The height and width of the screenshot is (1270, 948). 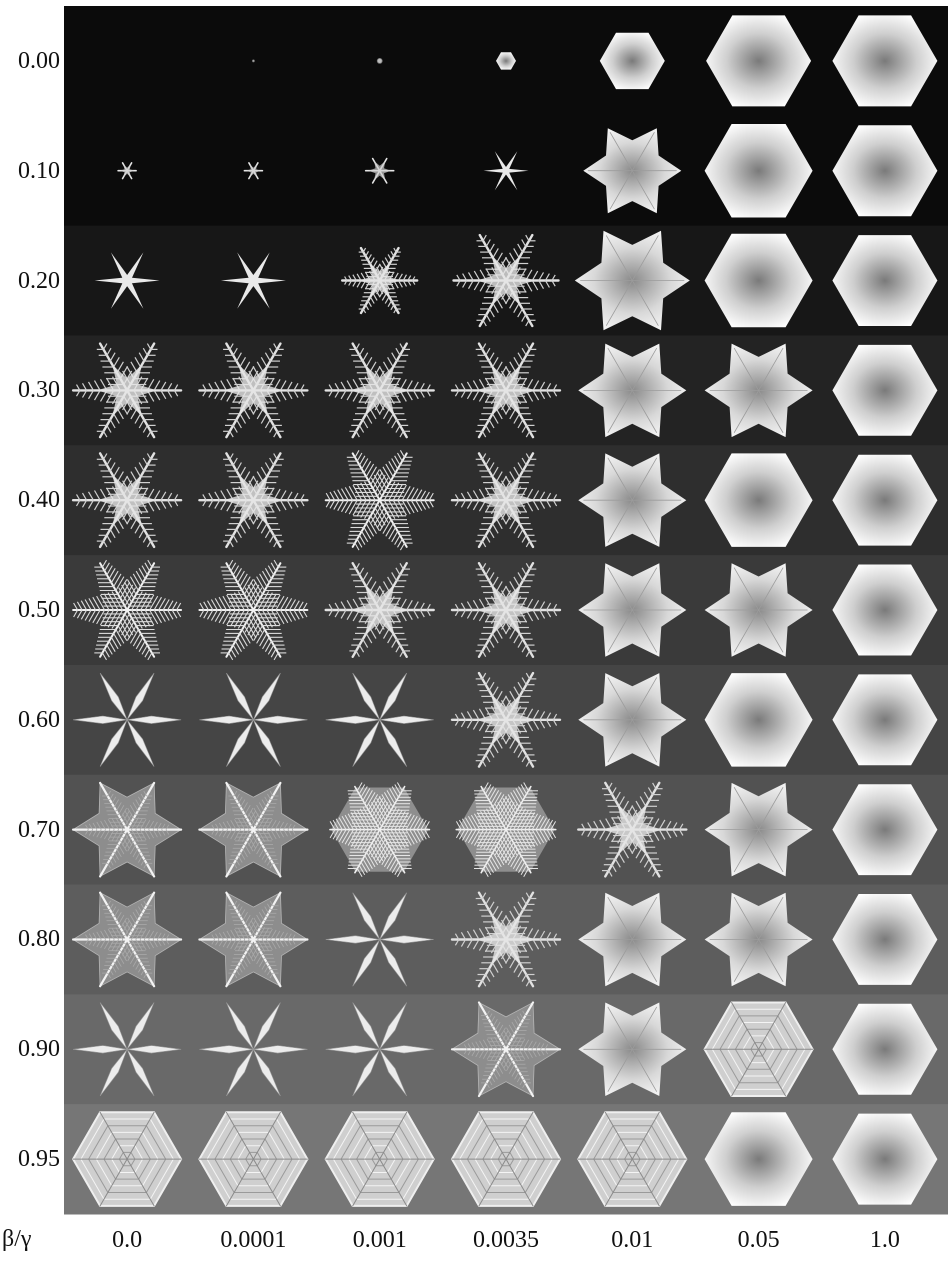 I want to click on row-label: 0.60, so click(x=39, y=719).